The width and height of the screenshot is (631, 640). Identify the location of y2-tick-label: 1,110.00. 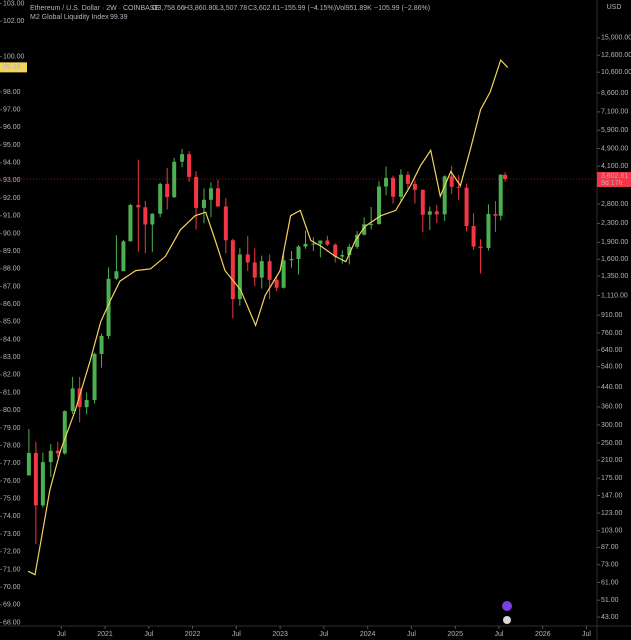
(614, 295).